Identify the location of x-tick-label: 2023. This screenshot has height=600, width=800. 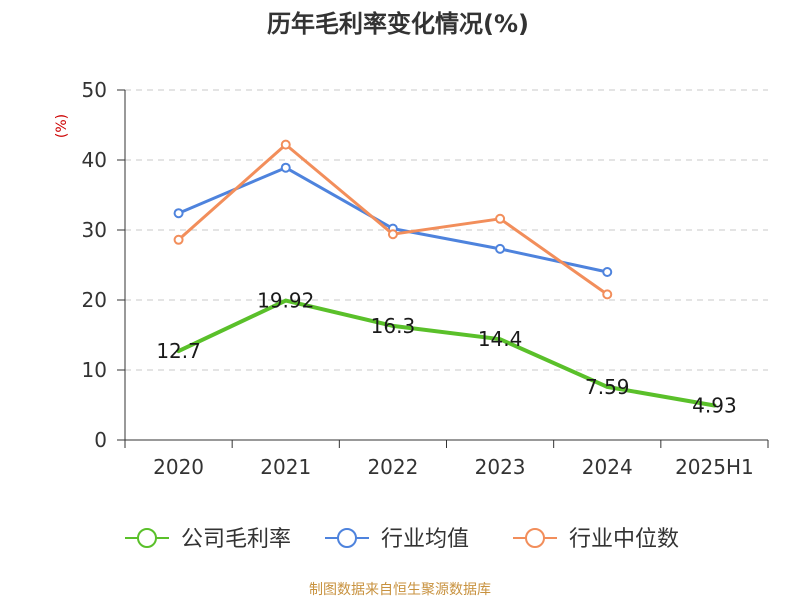
(500, 467).